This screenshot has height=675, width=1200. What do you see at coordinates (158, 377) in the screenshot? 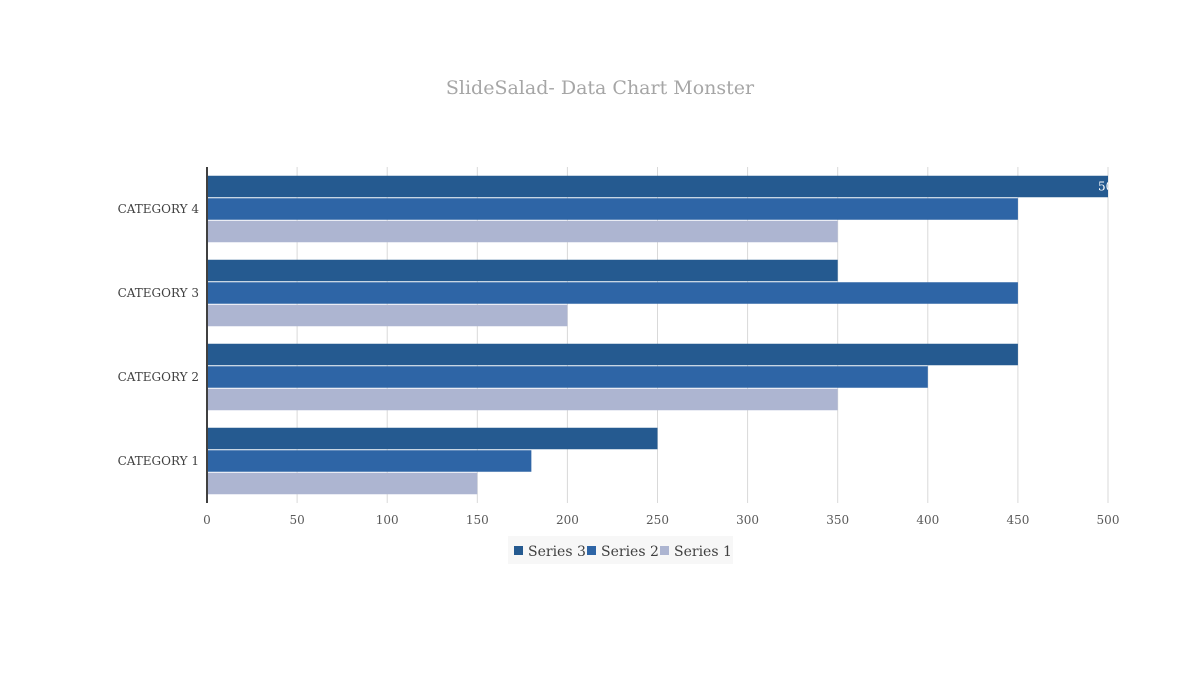
I see `category-label: CATEGORY 2` at bounding box center [158, 377].